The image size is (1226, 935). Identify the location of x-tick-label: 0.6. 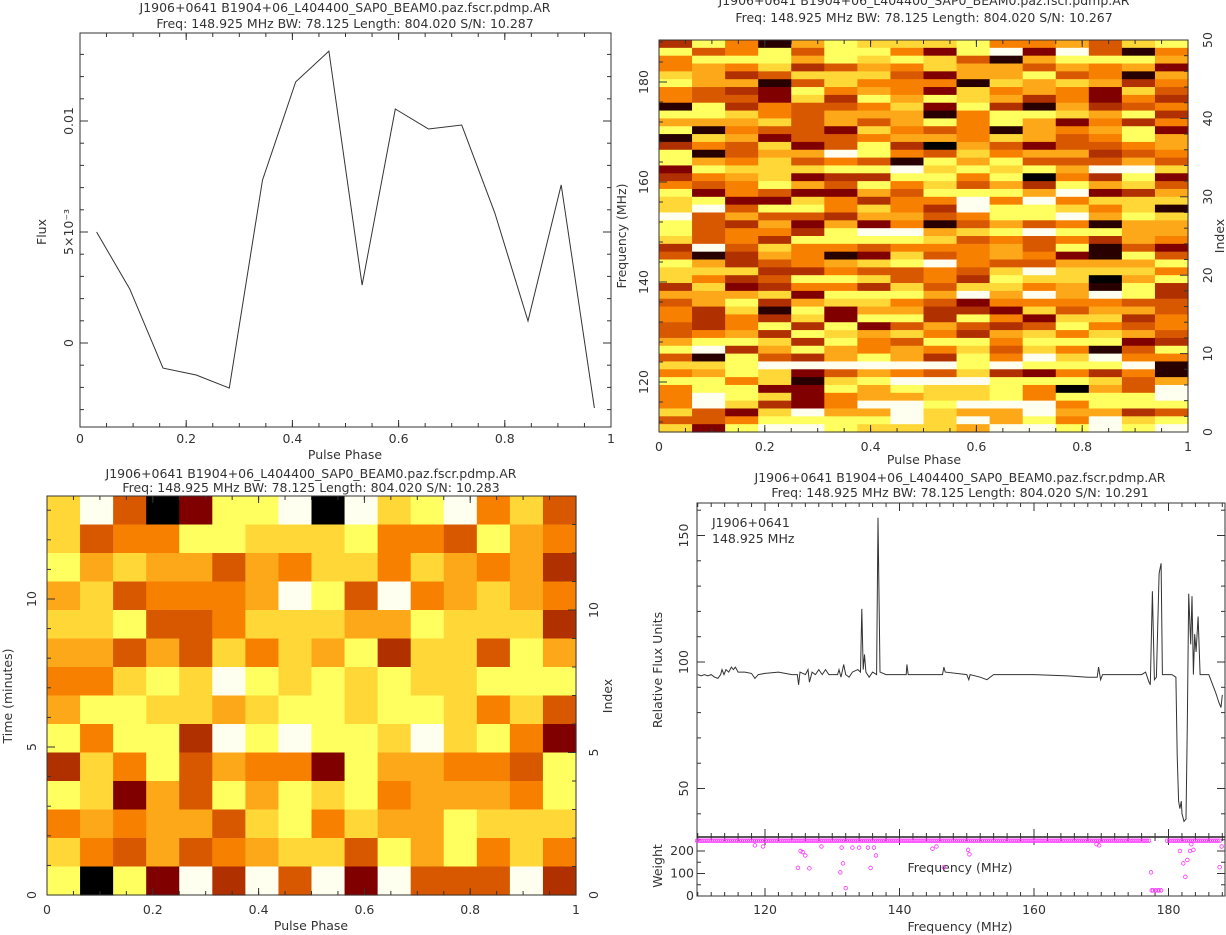
(976, 446).